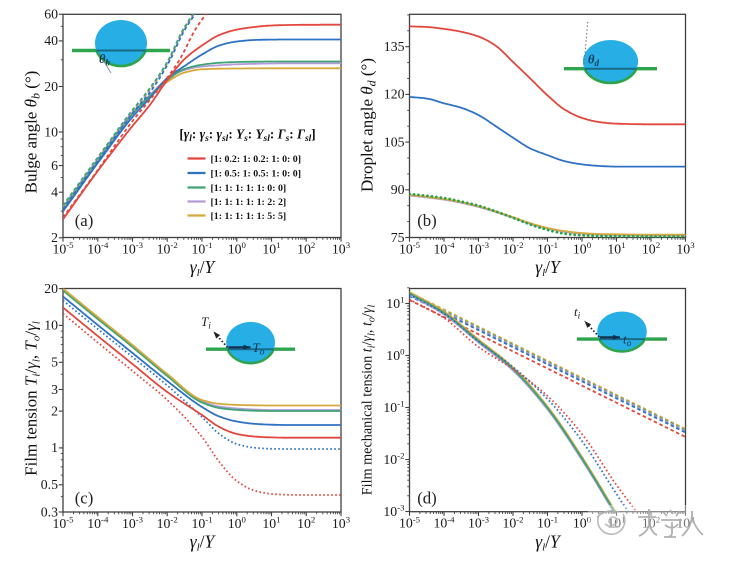  Describe the element at coordinates (394, 94) in the screenshot. I see `svg-text: 120` at that location.